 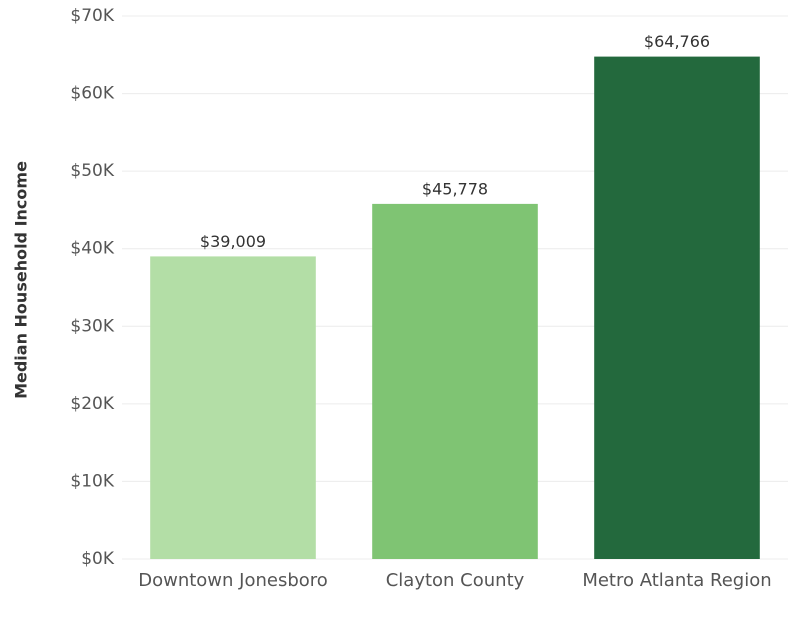 I want to click on value-label: $64,766, so click(x=677, y=41).